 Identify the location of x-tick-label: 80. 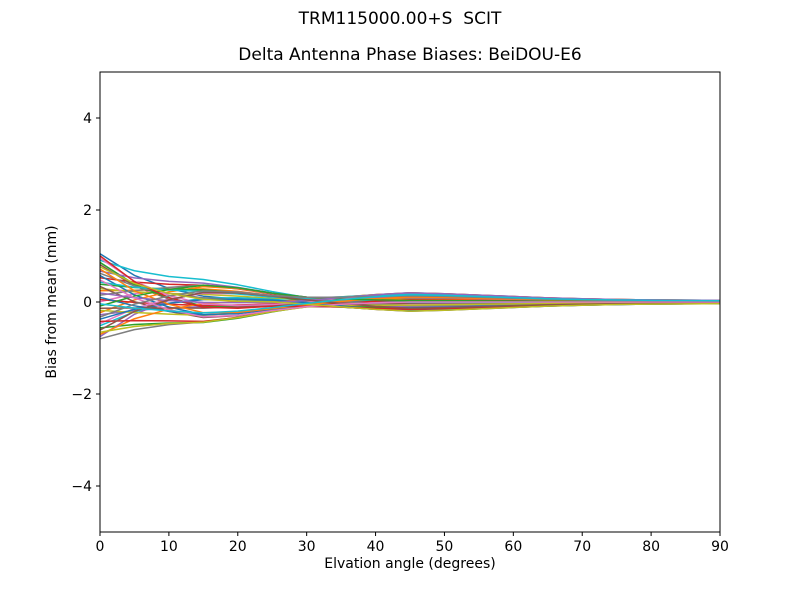
(651, 547).